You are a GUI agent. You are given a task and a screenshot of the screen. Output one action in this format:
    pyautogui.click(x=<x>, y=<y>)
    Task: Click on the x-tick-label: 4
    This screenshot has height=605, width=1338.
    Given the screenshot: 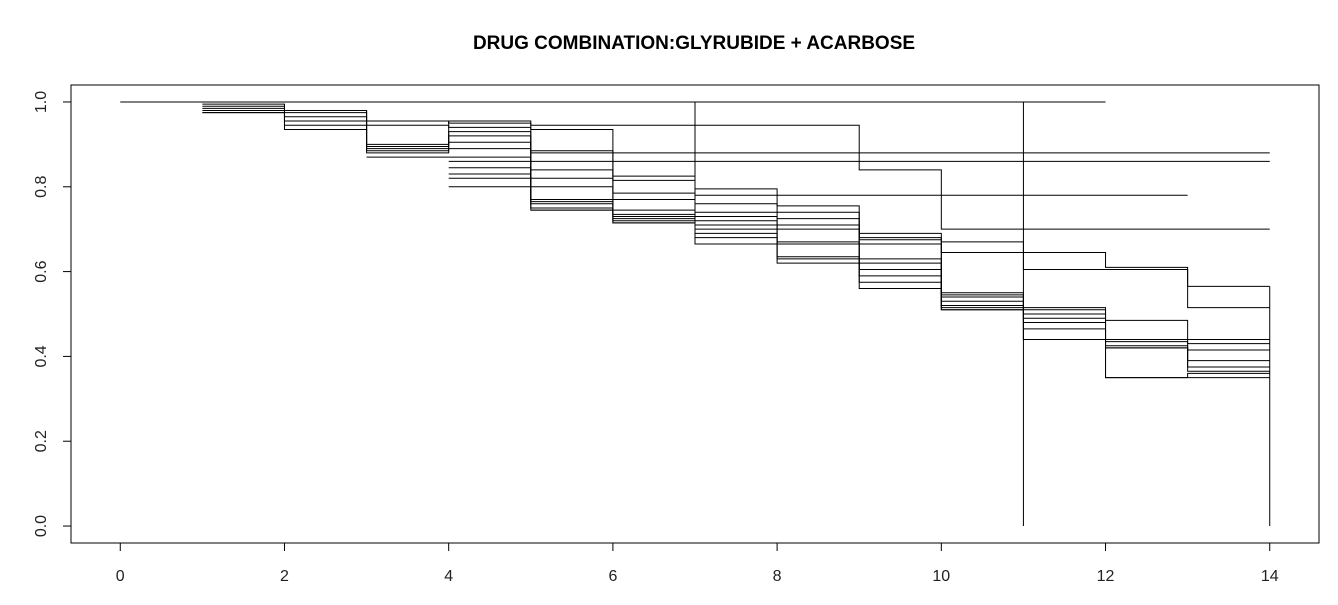 What is the action you would take?
    pyautogui.click(x=448, y=576)
    